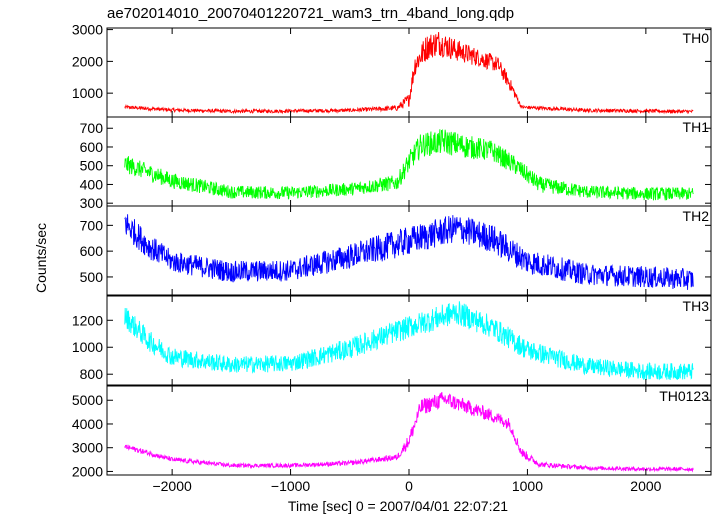 This screenshot has width=717, height=516. Describe the element at coordinates (409, 341) in the screenshot. I see `series-line-th3` at that location.